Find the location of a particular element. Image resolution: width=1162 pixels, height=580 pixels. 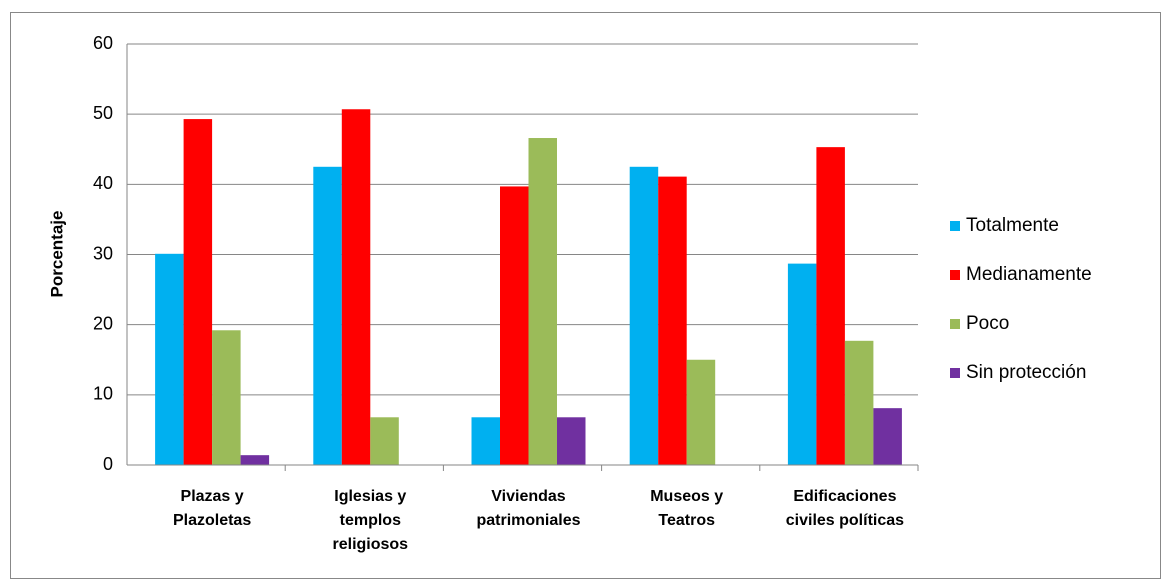

y-tick-label: 10 is located at coordinates (103, 394).